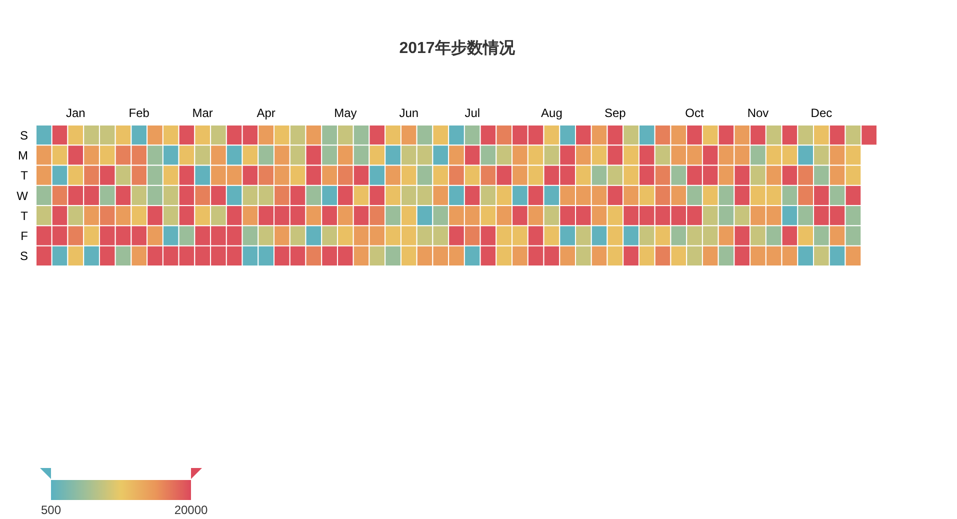 The height and width of the screenshot is (519, 957). I want to click on x-tick-label: Jun, so click(409, 113).